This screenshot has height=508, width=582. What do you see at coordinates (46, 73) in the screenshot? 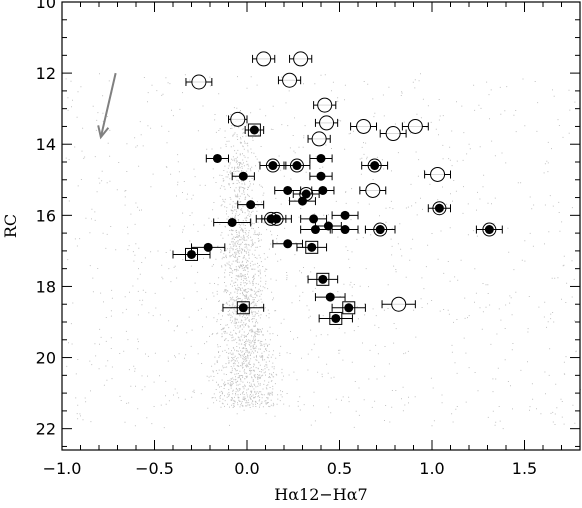
I see `y-tick-label: 12` at bounding box center [46, 73].